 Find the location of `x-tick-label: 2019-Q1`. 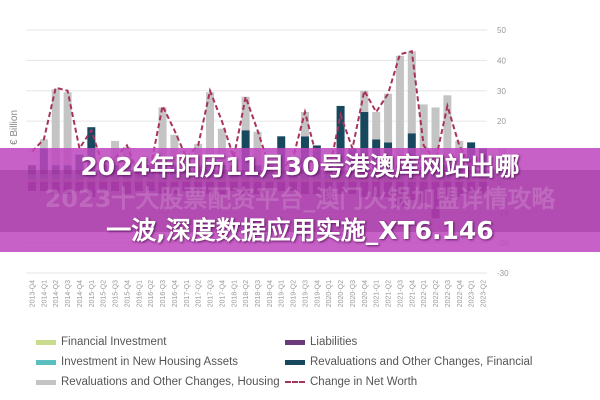

x-tick-label: 2019-Q1 is located at coordinates (282, 293).